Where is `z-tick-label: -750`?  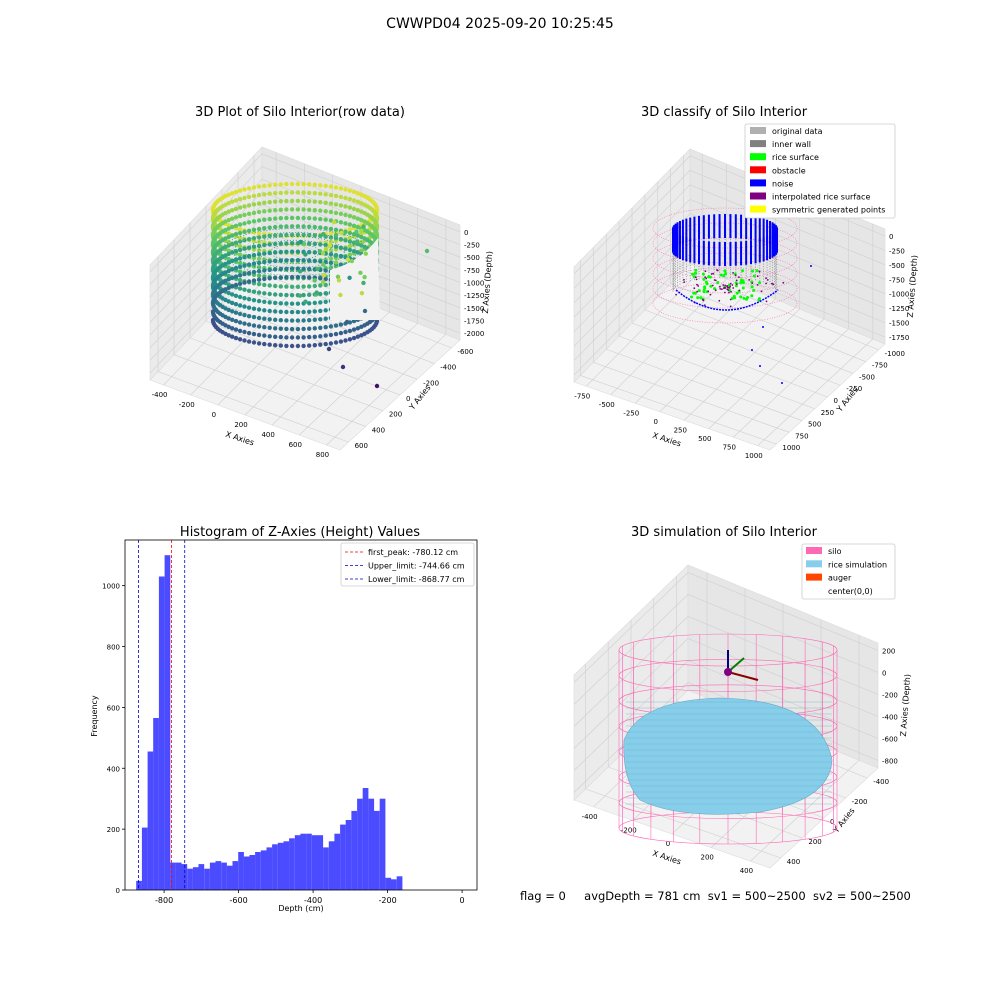 z-tick-label: -750 is located at coordinates (897, 280).